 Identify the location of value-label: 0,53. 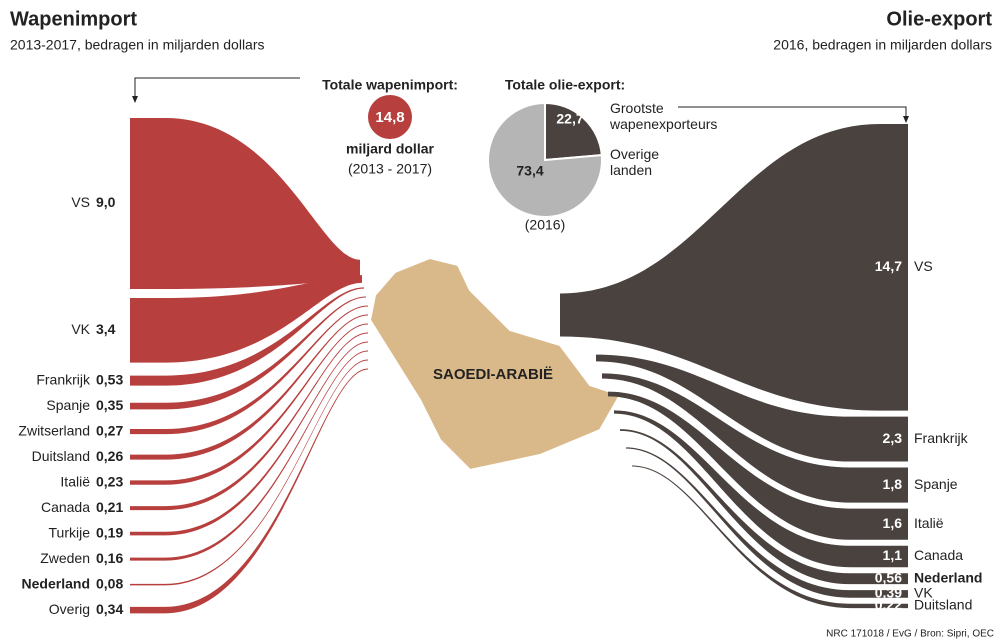
(109, 379).